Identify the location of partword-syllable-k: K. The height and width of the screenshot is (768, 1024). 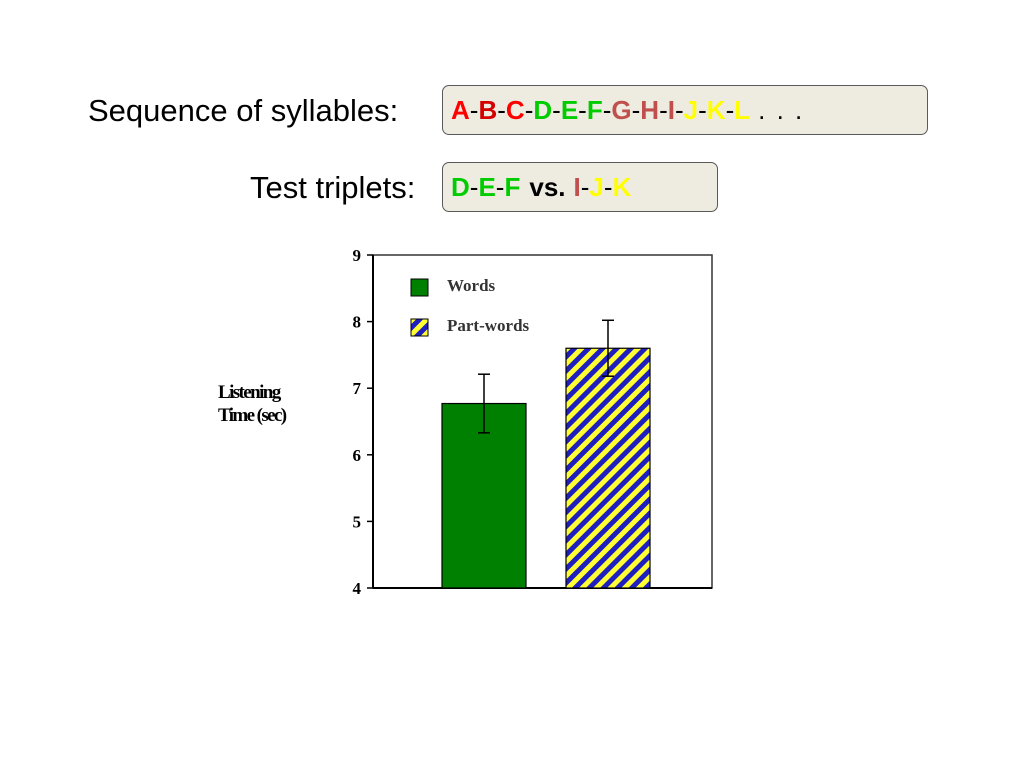
(622, 186).